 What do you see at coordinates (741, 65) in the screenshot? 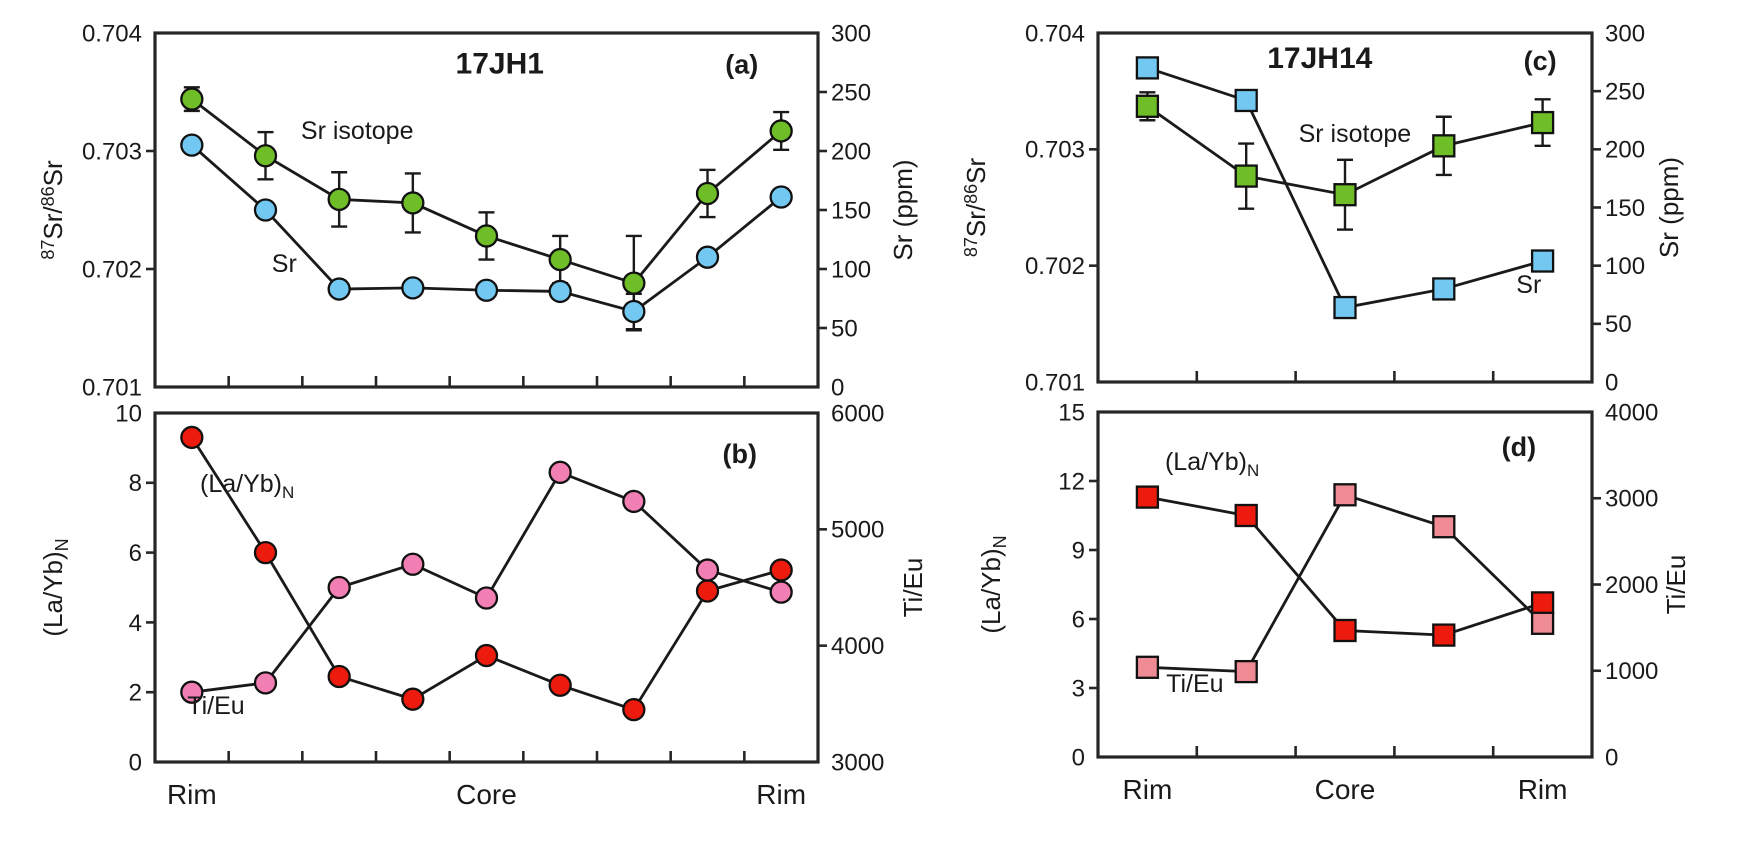
I see `panel-letter: (a)` at bounding box center [741, 65].